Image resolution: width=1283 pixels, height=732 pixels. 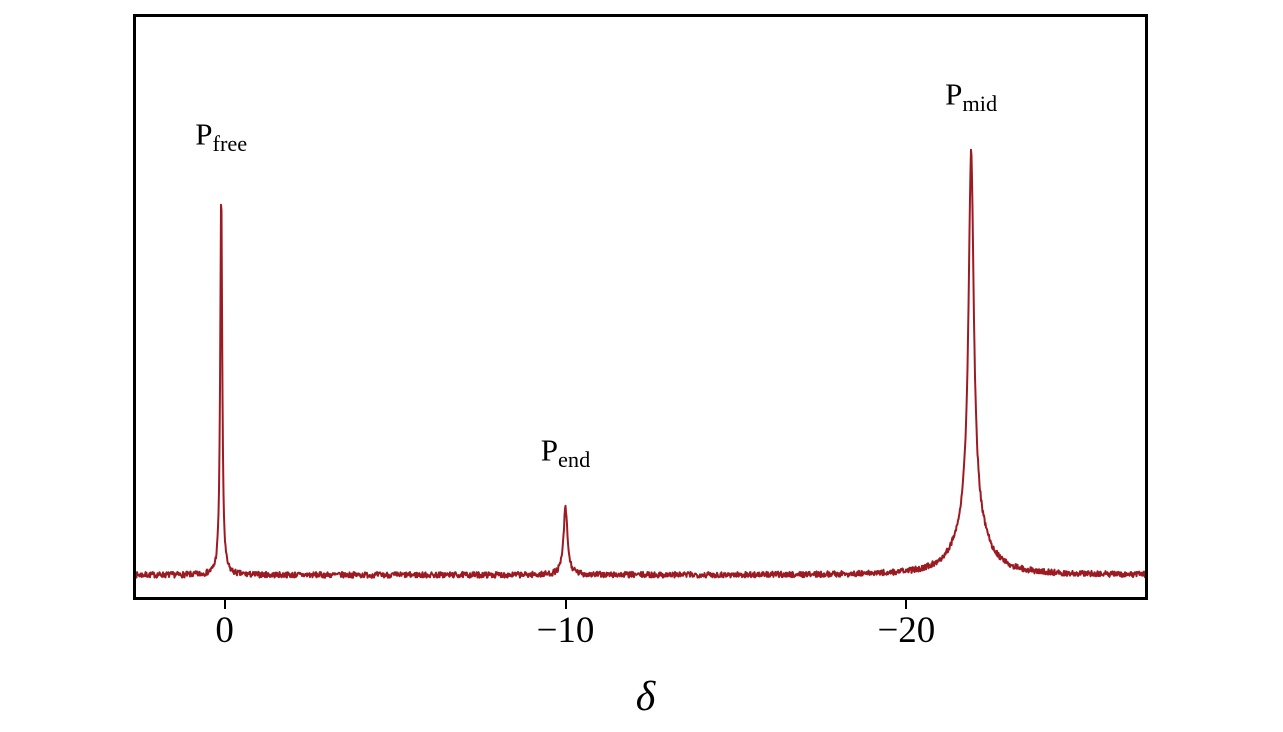 I want to click on x-tick-mark-neg20, so click(x=906, y=604).